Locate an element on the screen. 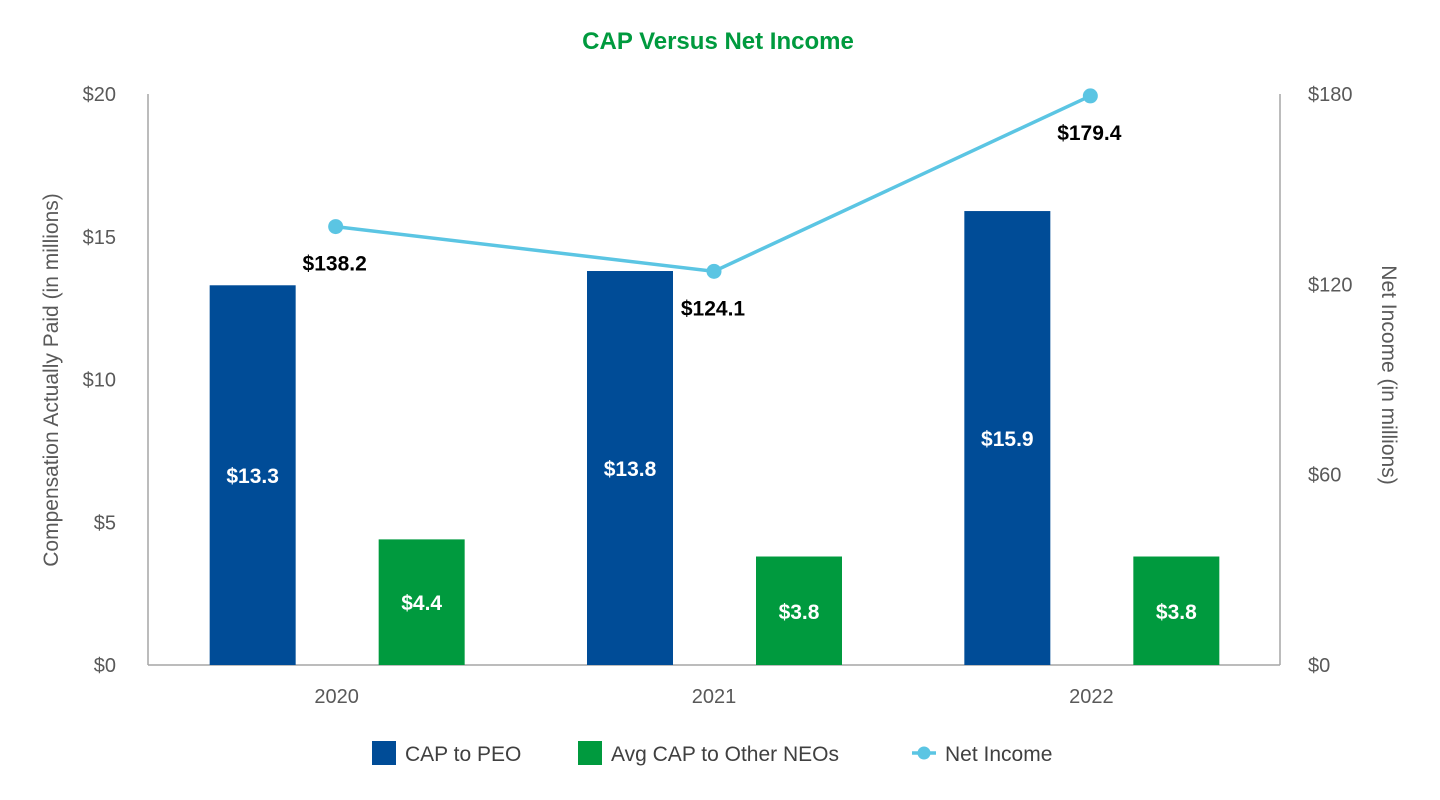 The width and height of the screenshot is (1440, 800). bar-data-label: $13.3 is located at coordinates (252, 476).